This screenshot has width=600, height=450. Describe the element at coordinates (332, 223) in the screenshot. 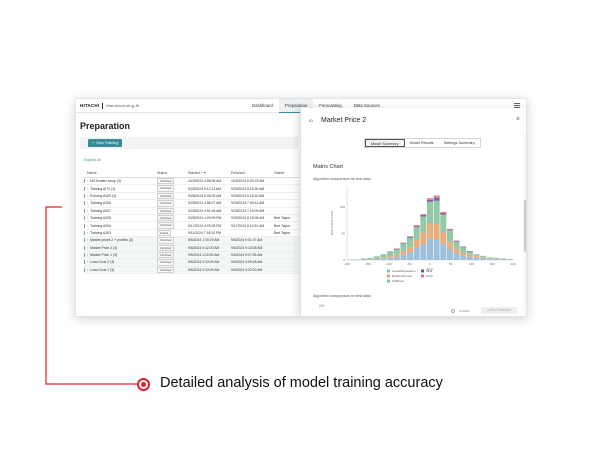

I see `y-axis-label: Data Points Count` at that location.